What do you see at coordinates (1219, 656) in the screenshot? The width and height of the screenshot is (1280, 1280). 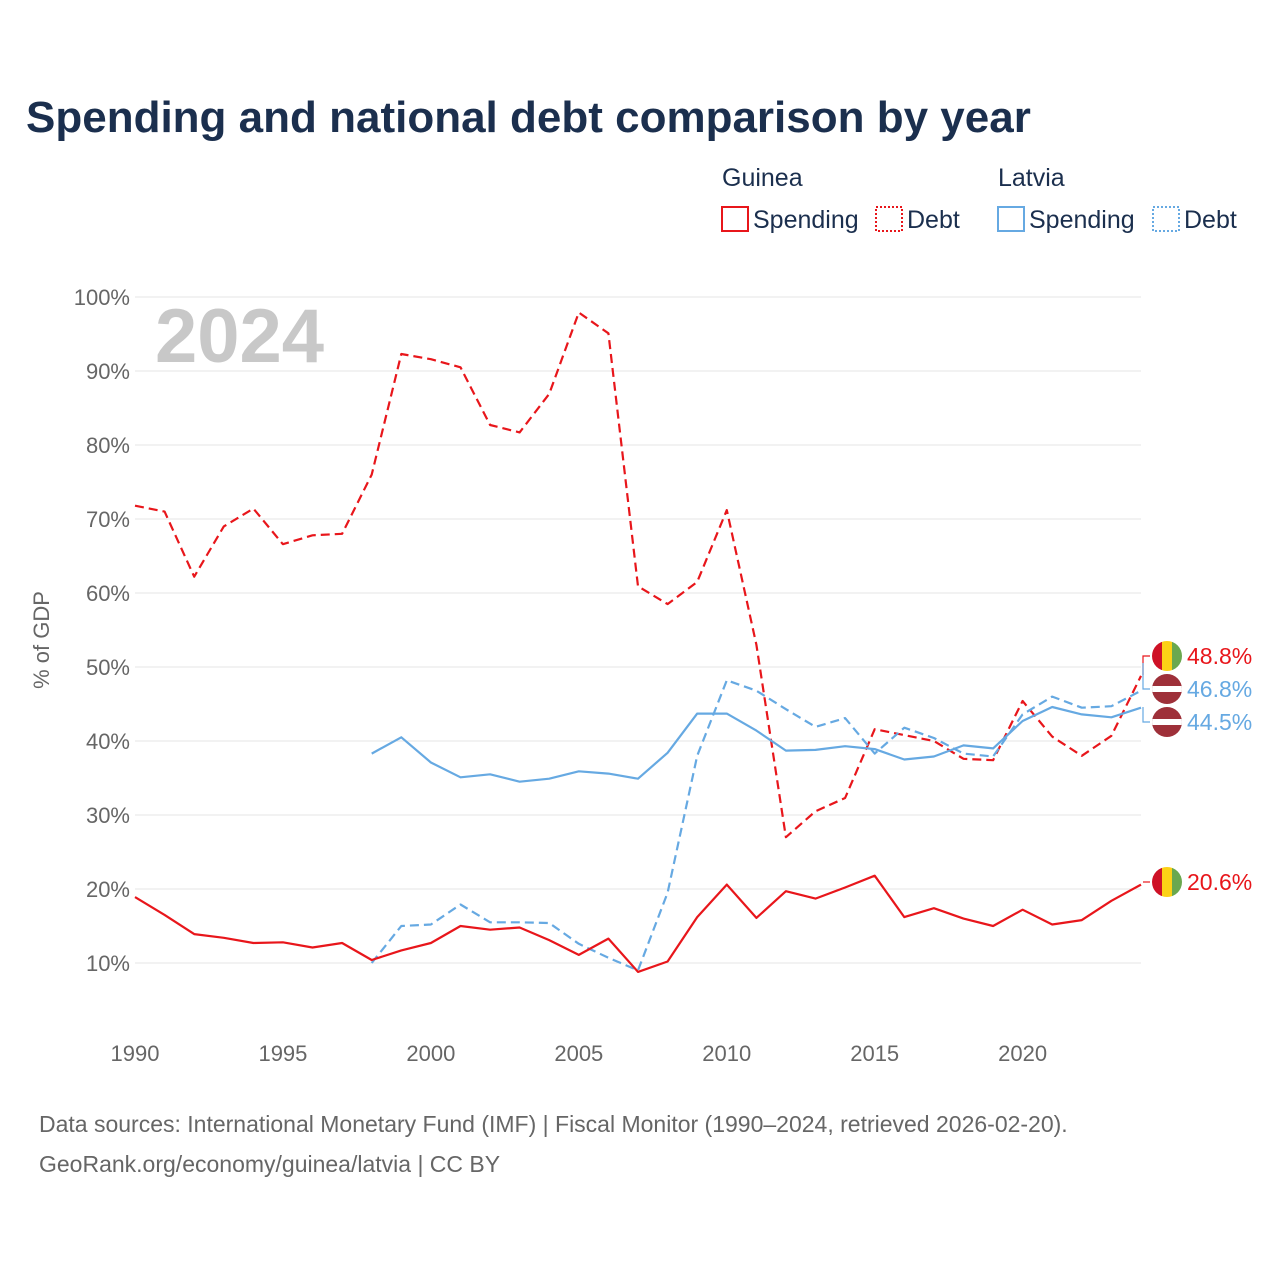 I see `end-label-guinea-debt: 48.8%` at bounding box center [1219, 656].